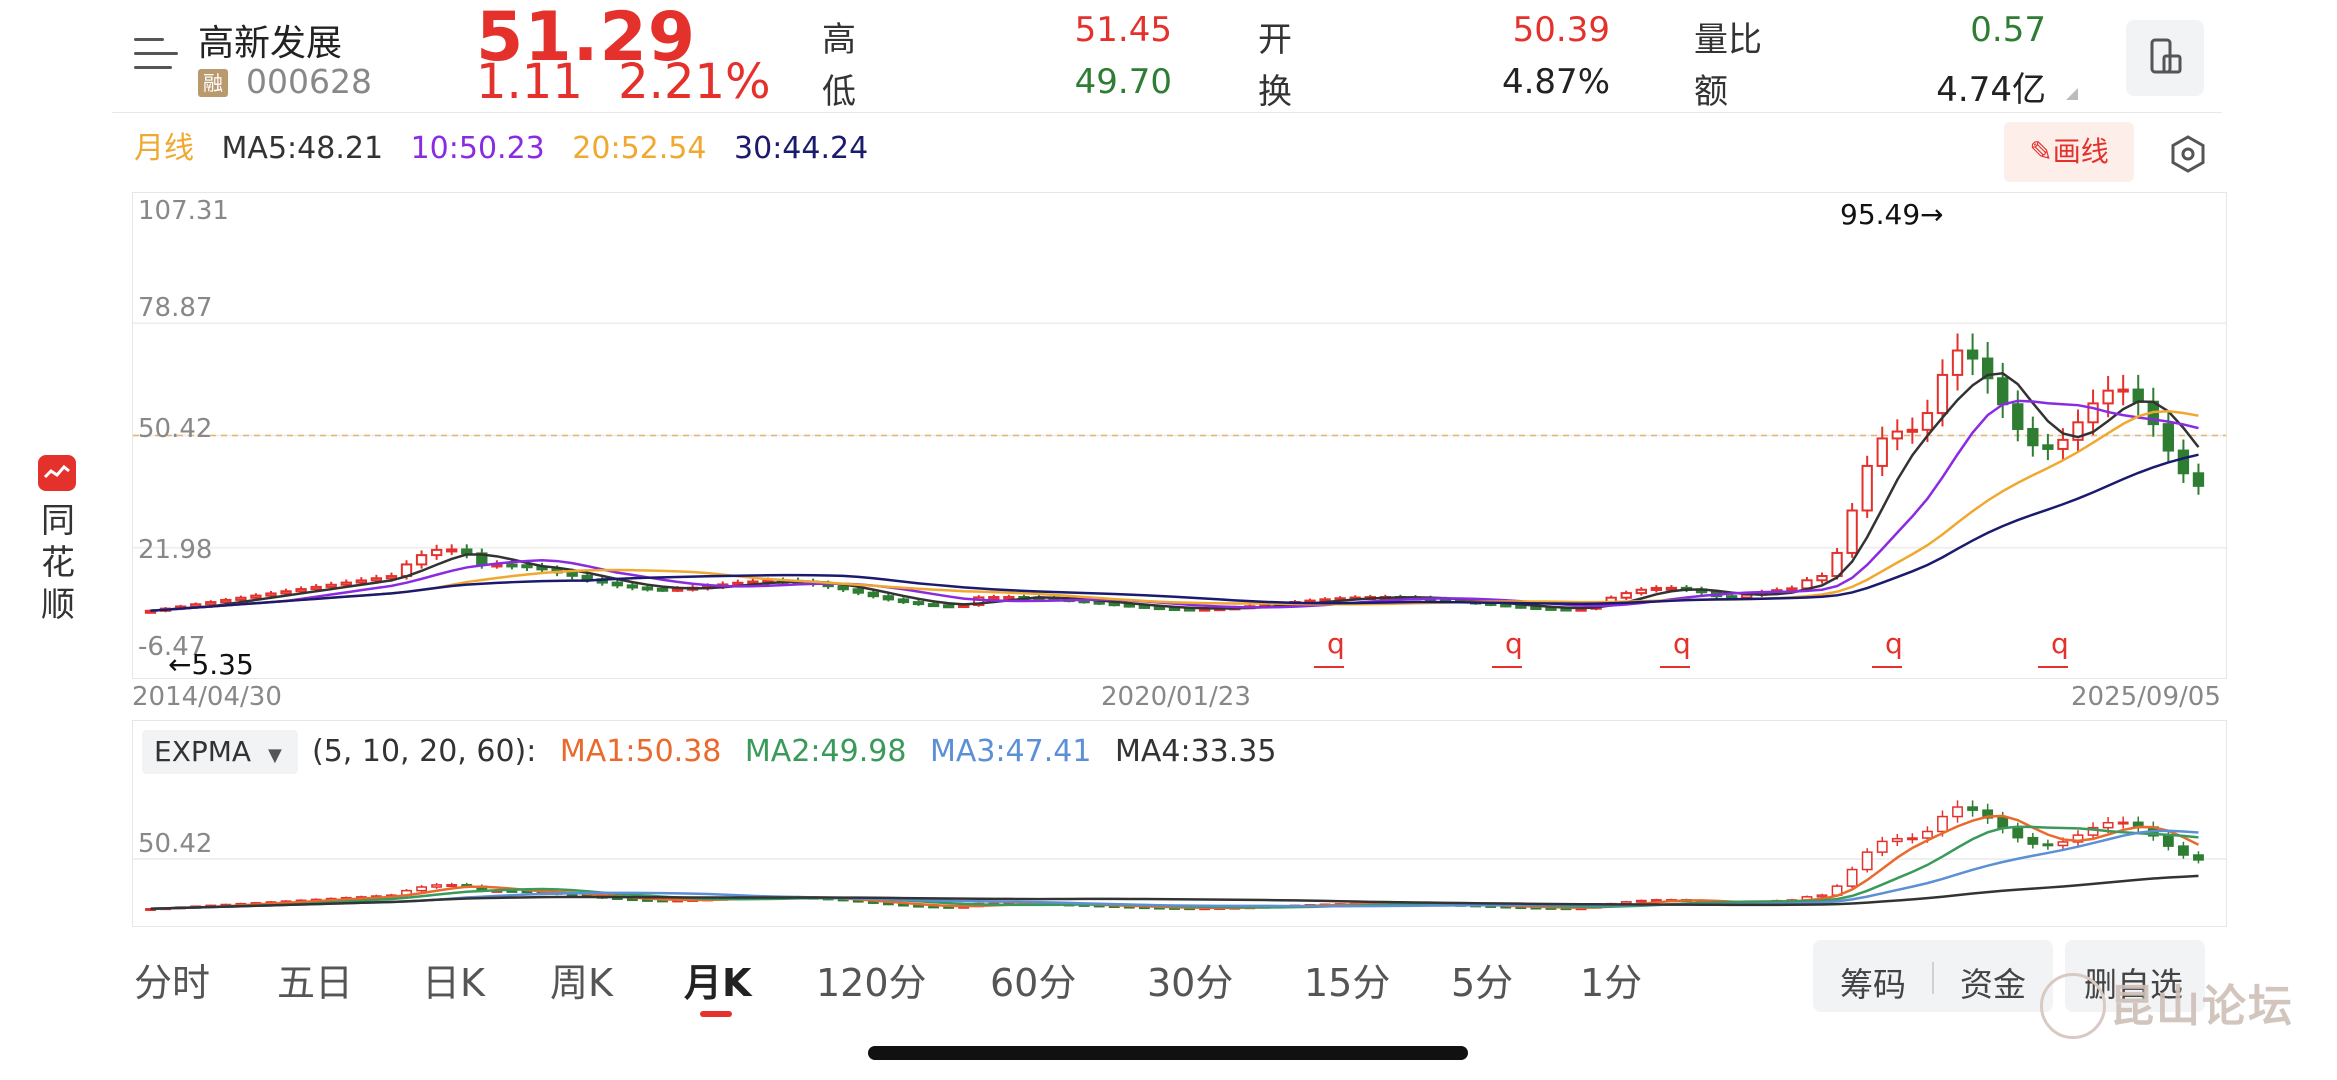  What do you see at coordinates (801, 148) in the screenshot?
I see `ma30-value: 30:44.24` at bounding box center [801, 148].